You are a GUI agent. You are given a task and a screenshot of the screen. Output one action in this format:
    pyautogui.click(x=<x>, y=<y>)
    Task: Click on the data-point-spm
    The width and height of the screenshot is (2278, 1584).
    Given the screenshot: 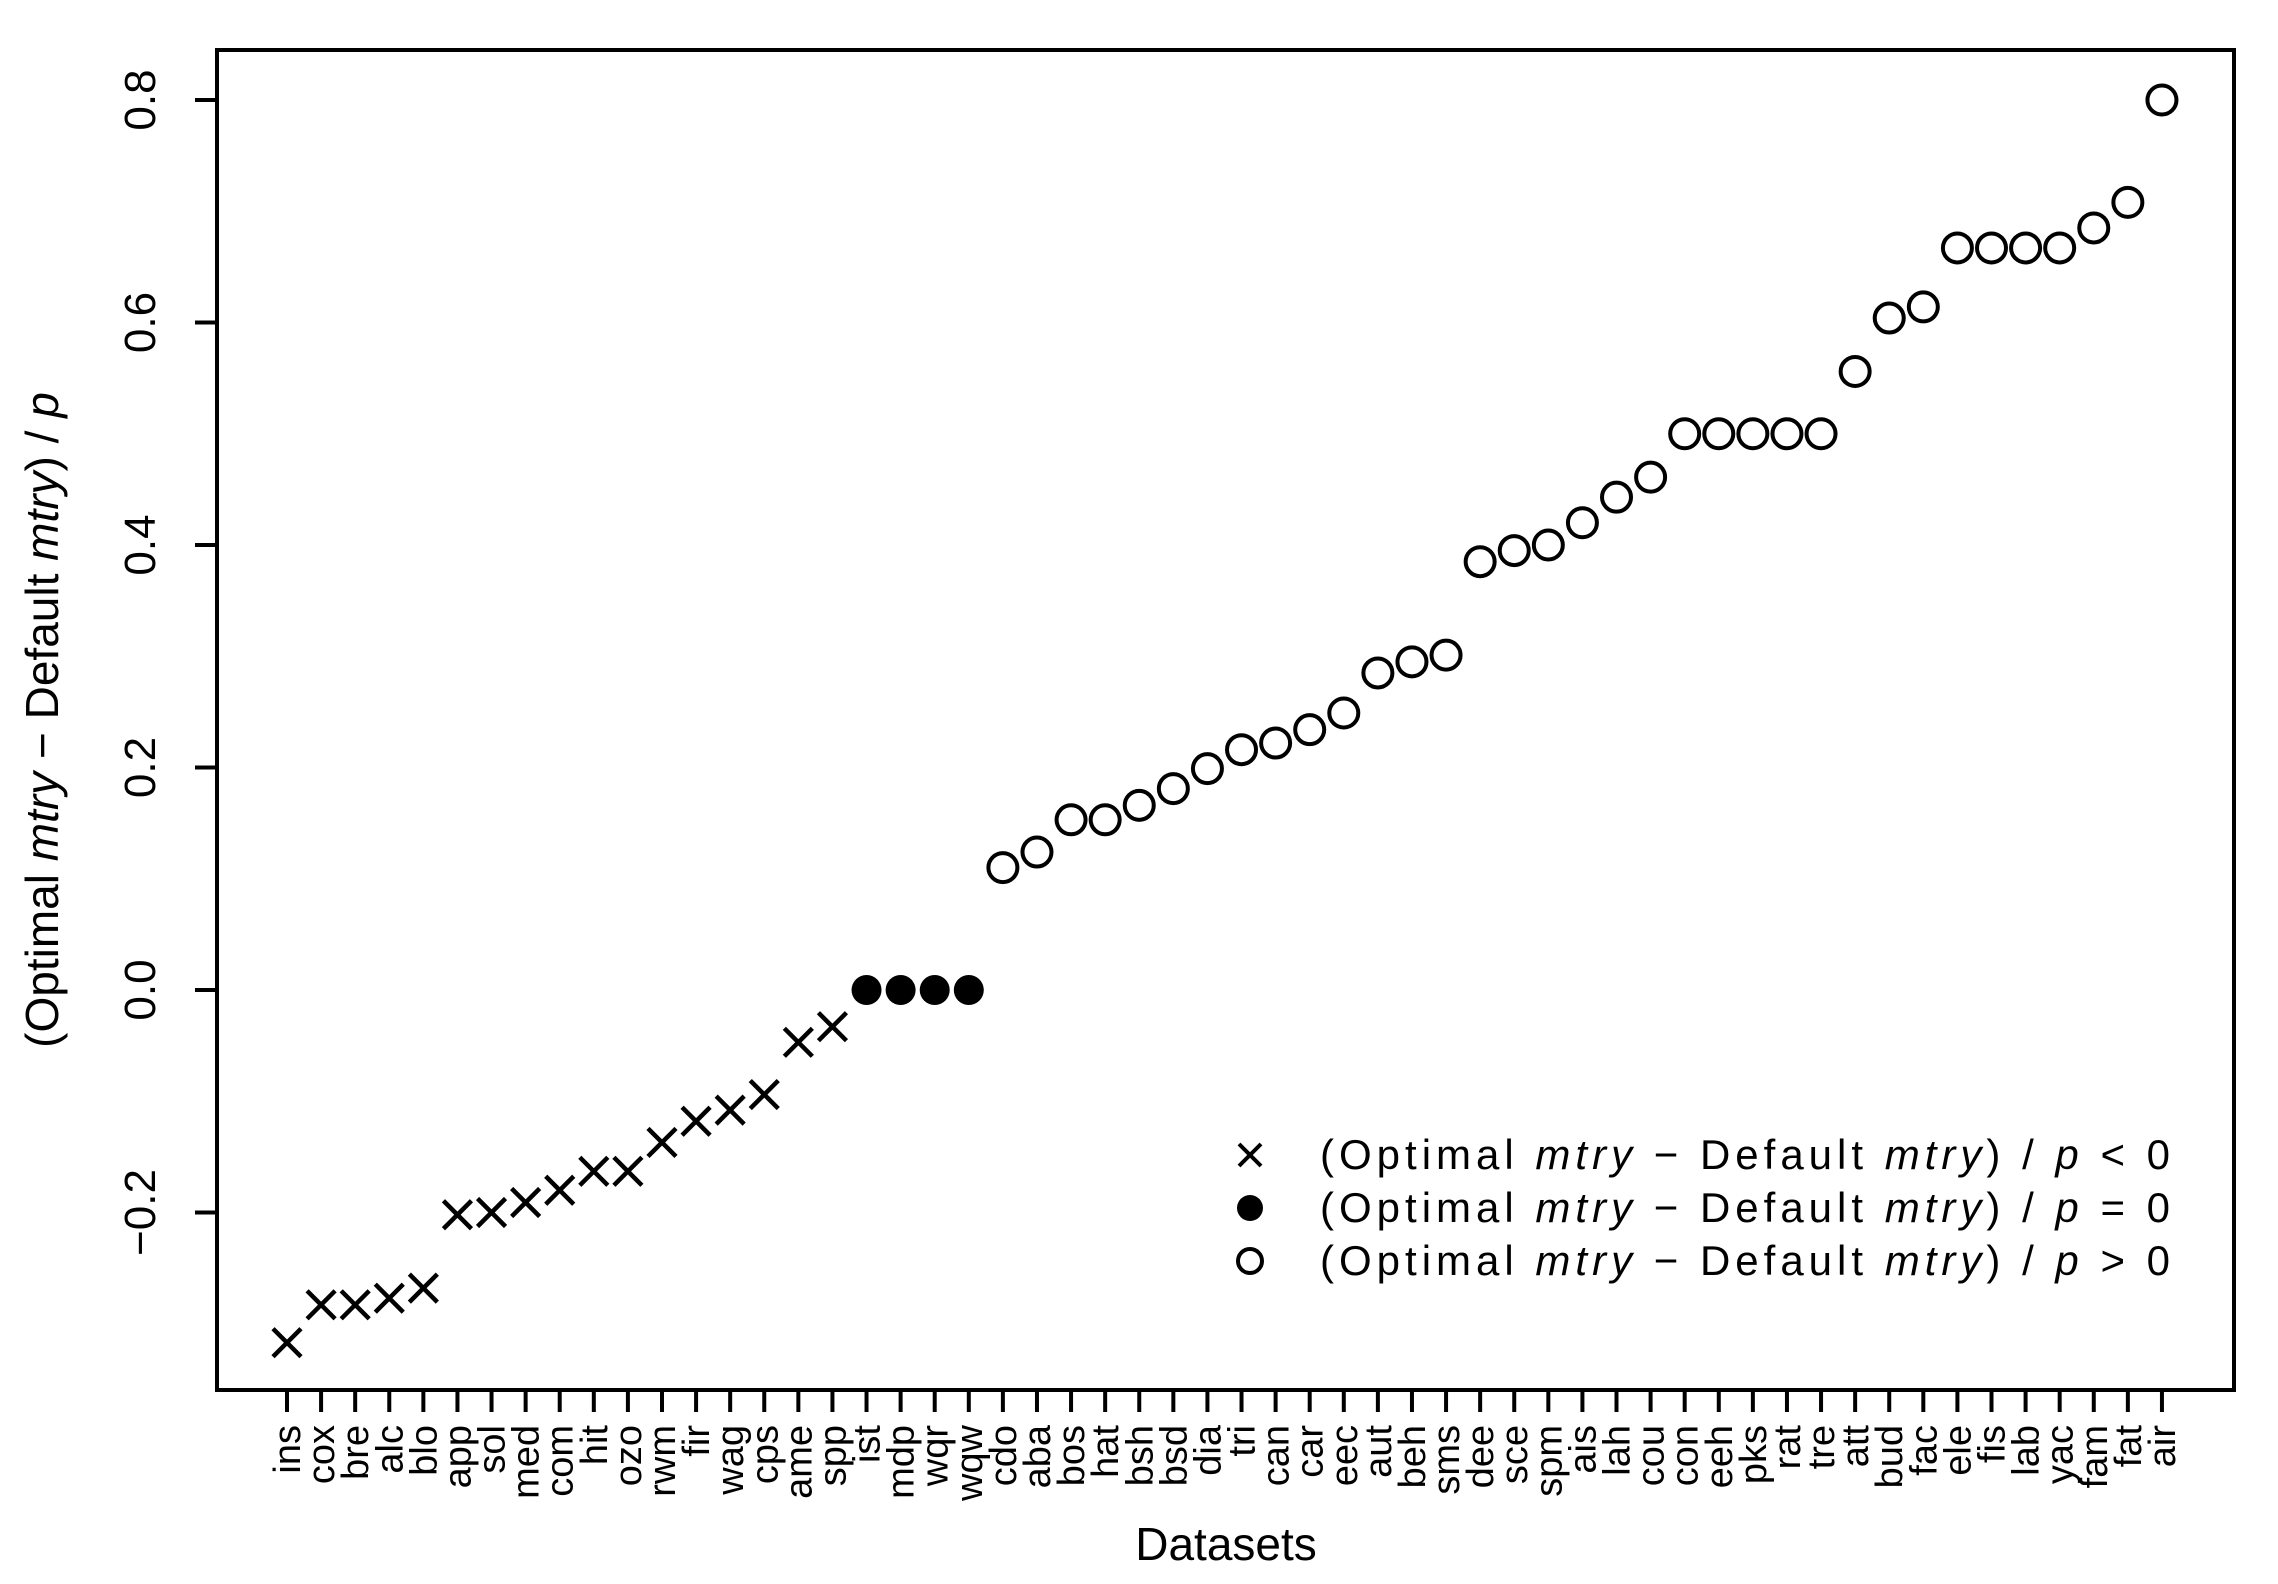 What is the action you would take?
    pyautogui.click(x=1548, y=545)
    